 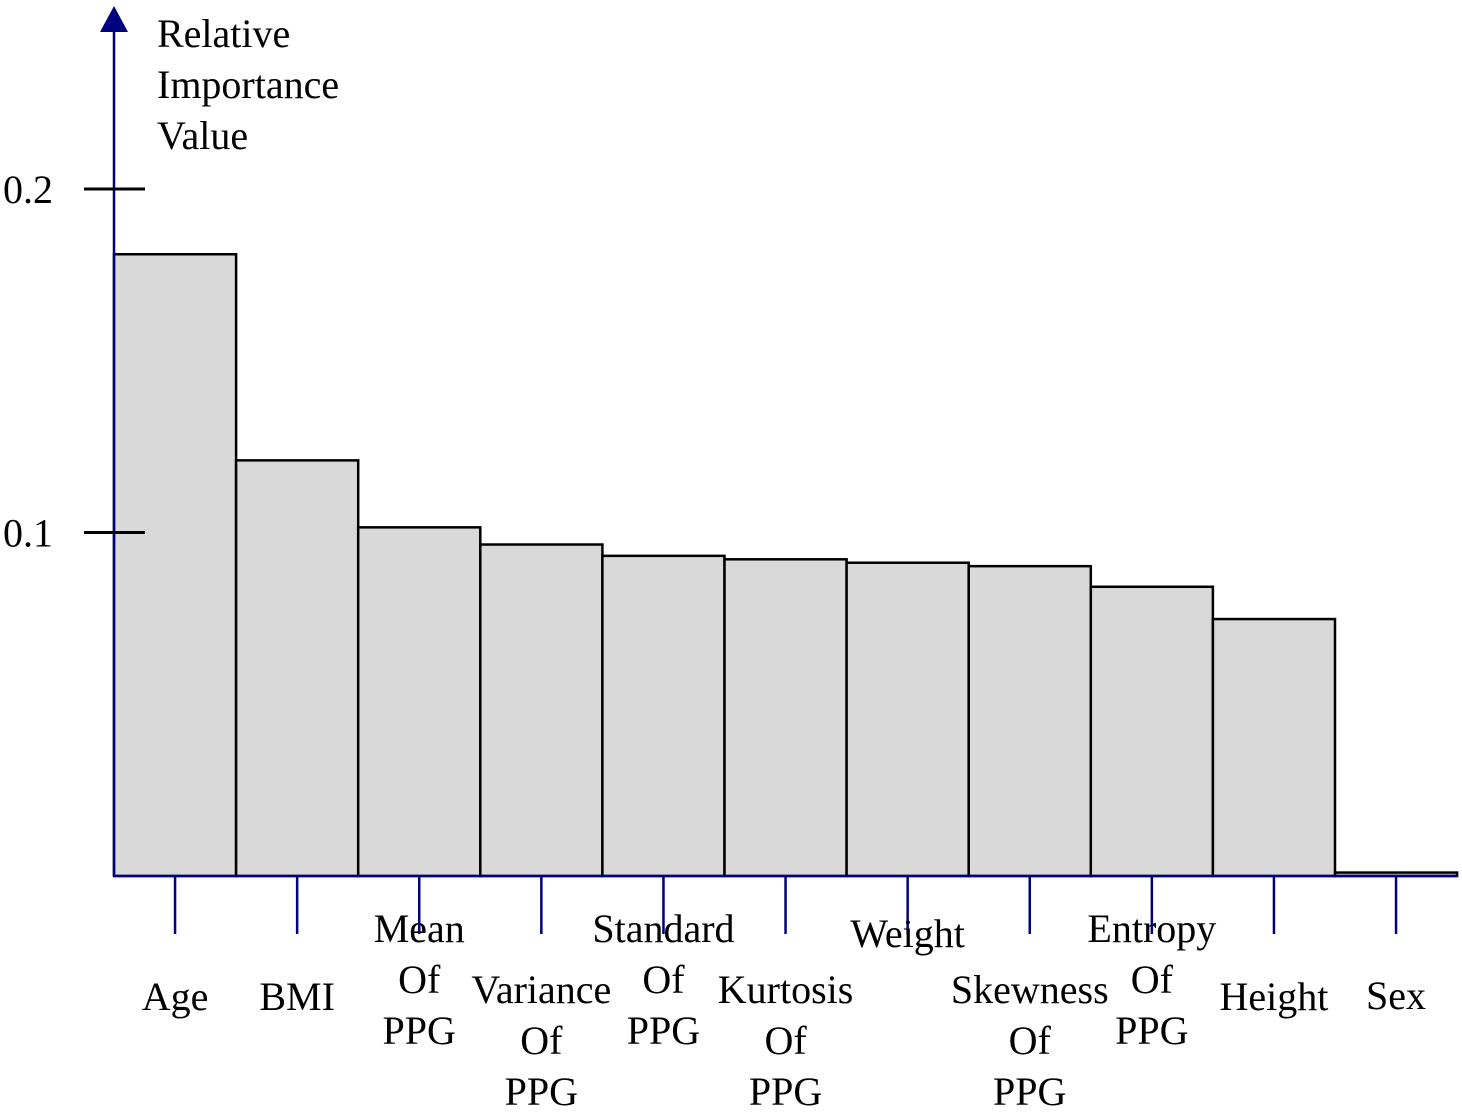 I want to click on y-axis: 0.1 0.2, so click(x=74, y=441).